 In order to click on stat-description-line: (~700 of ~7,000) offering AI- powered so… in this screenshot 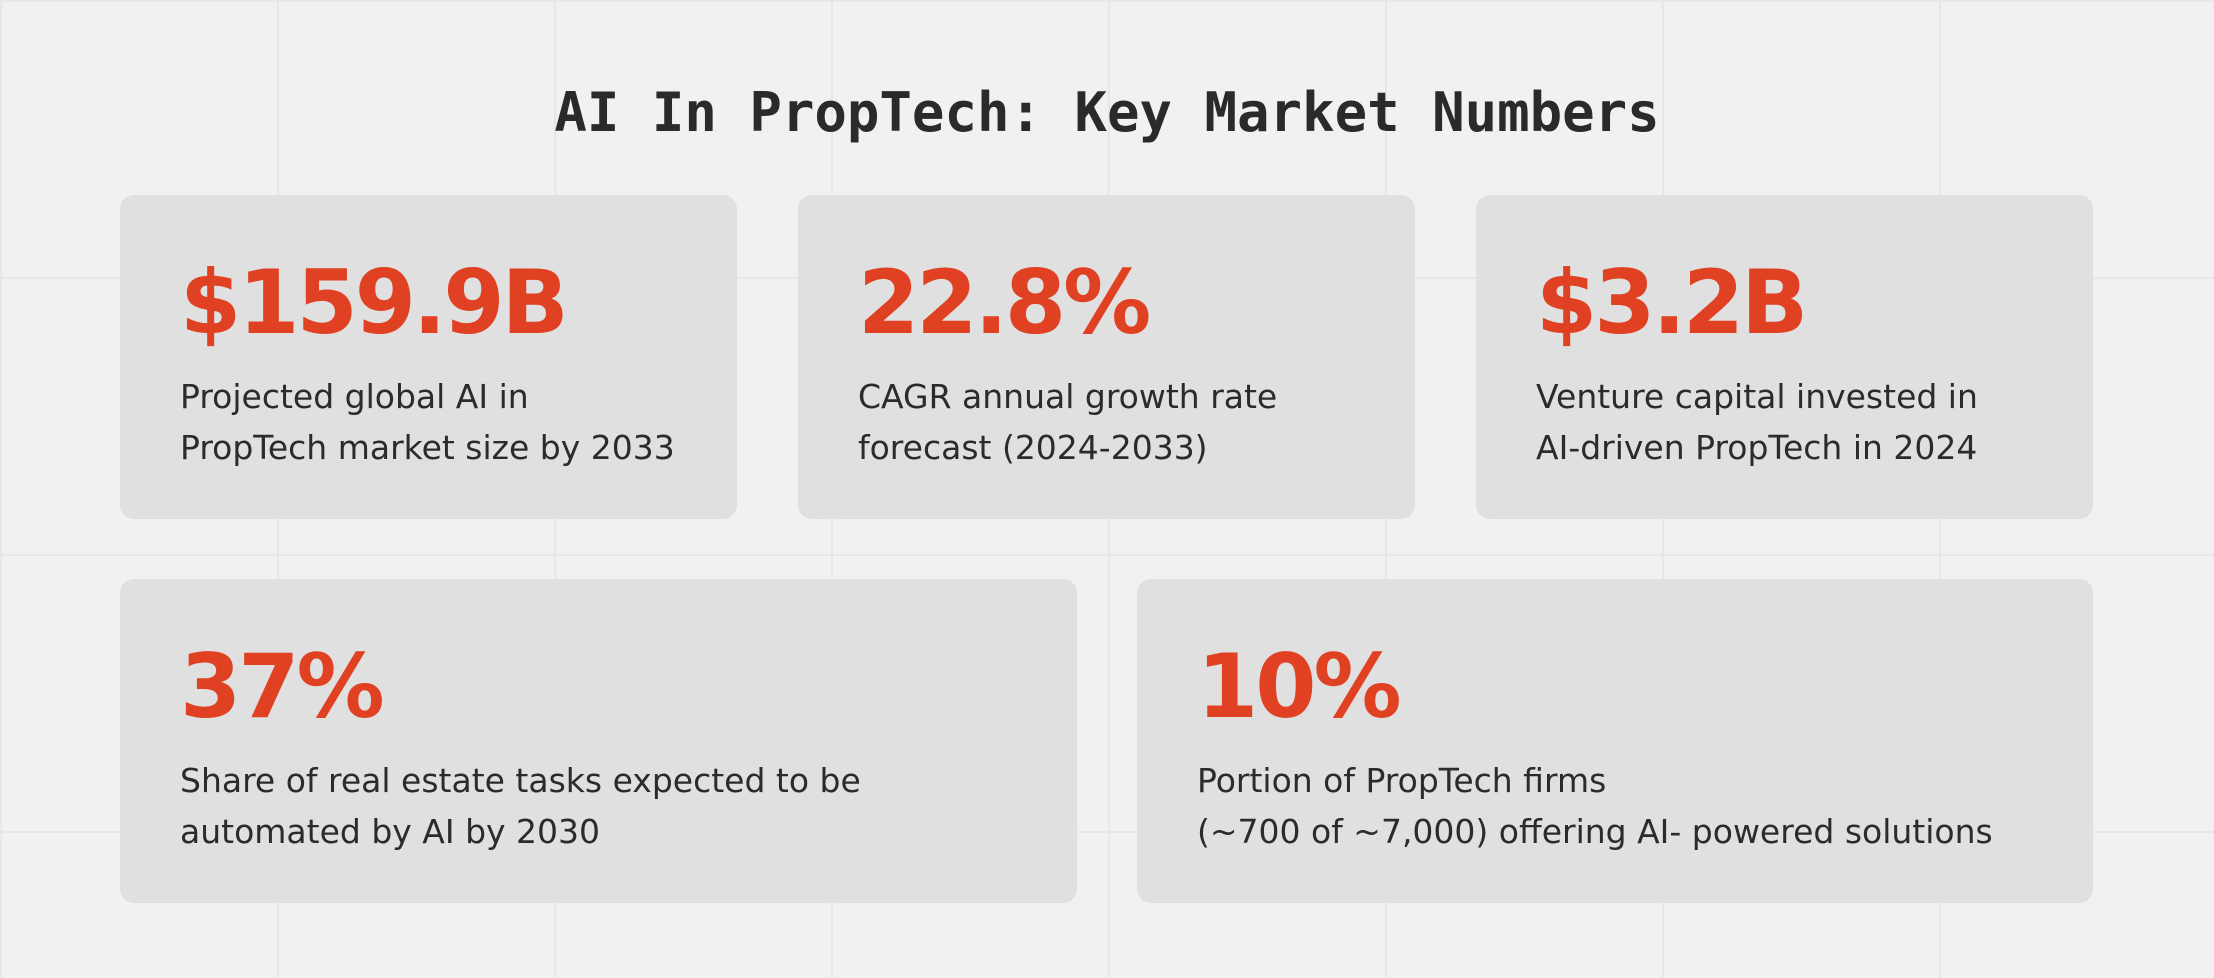, I will do `click(1595, 831)`.